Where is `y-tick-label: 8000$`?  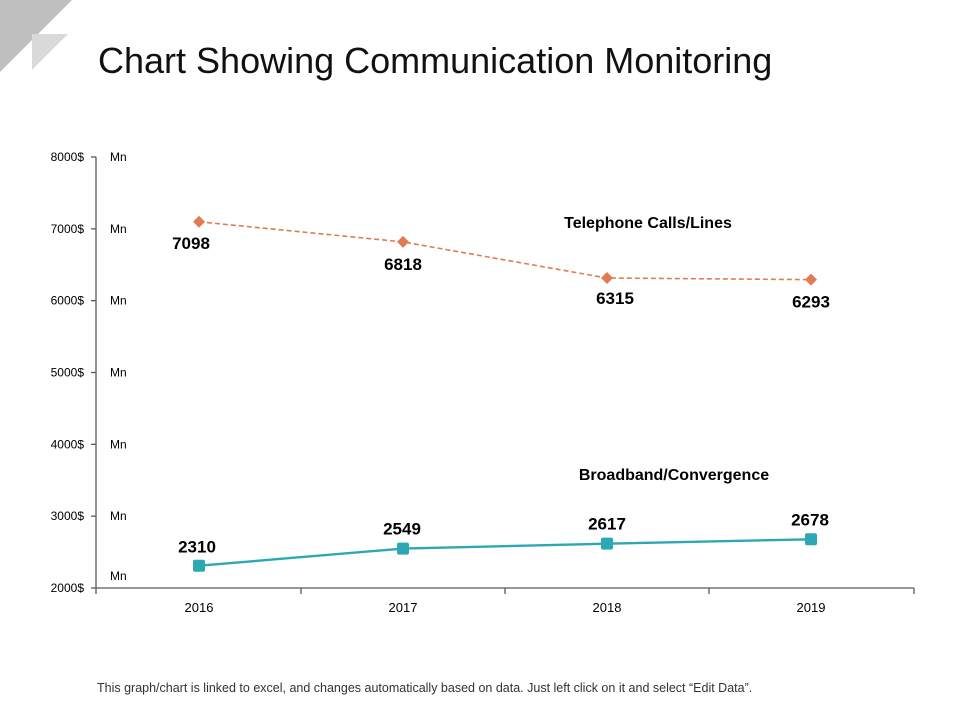
y-tick-label: 8000$ is located at coordinates (68, 157).